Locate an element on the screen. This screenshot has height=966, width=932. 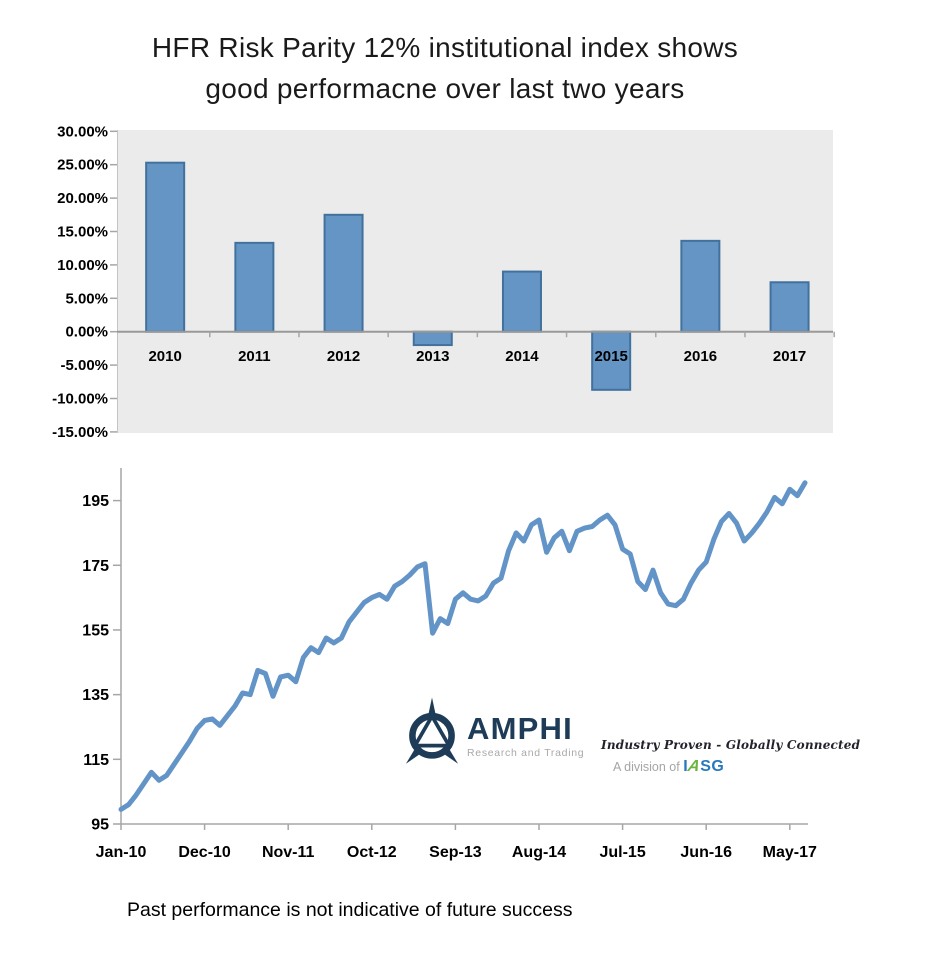
bar-x-tick-label: 2010 is located at coordinates (164, 356).